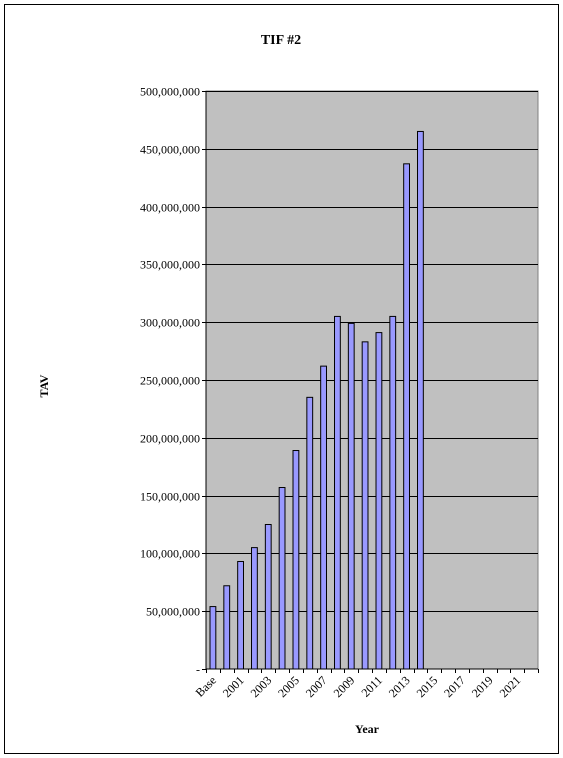  Describe the element at coordinates (510, 686) in the screenshot. I see `x-tick-label: 2021` at that location.